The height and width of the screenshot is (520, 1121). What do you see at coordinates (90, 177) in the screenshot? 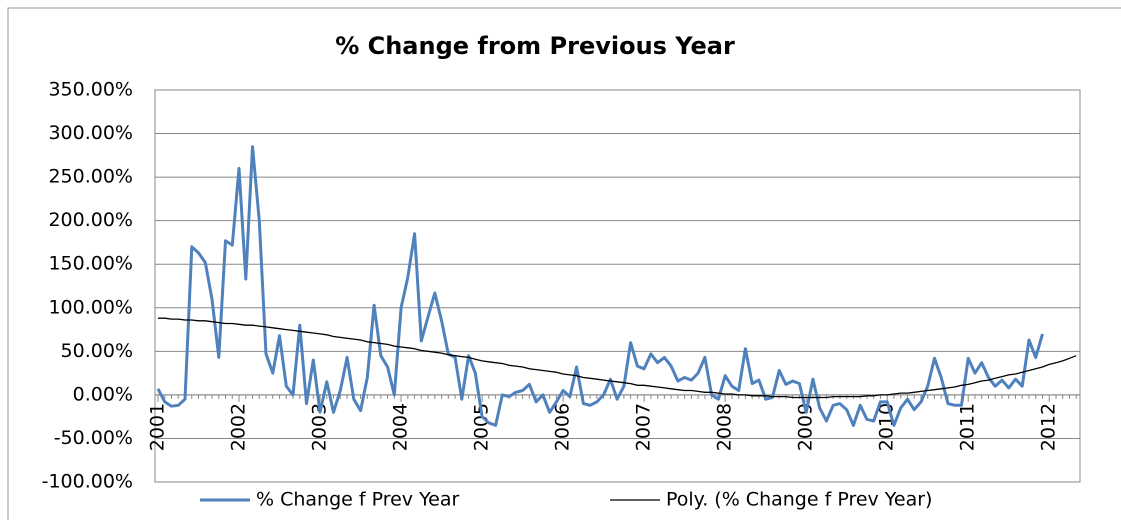
I see `y-tick-label: 250.00%` at bounding box center [90, 177].